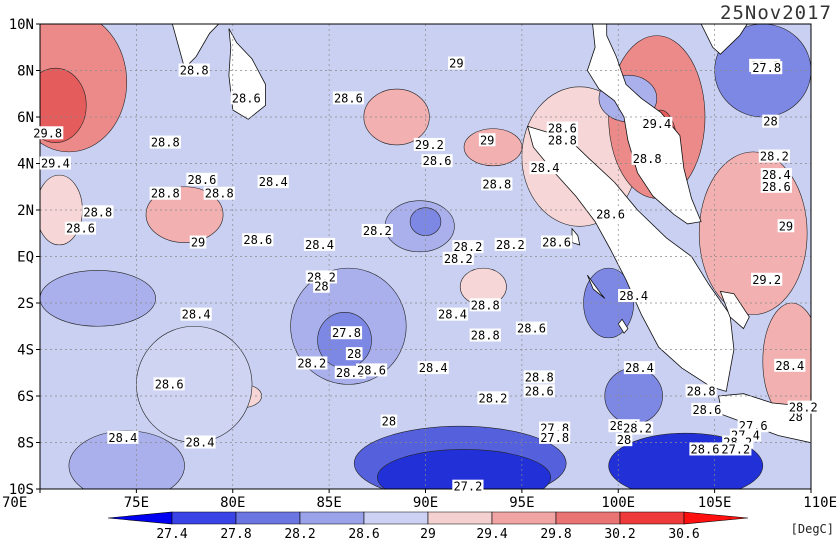 This screenshot has height=548, width=840. I want to click on warm-core-arabian, so click(63, 105).